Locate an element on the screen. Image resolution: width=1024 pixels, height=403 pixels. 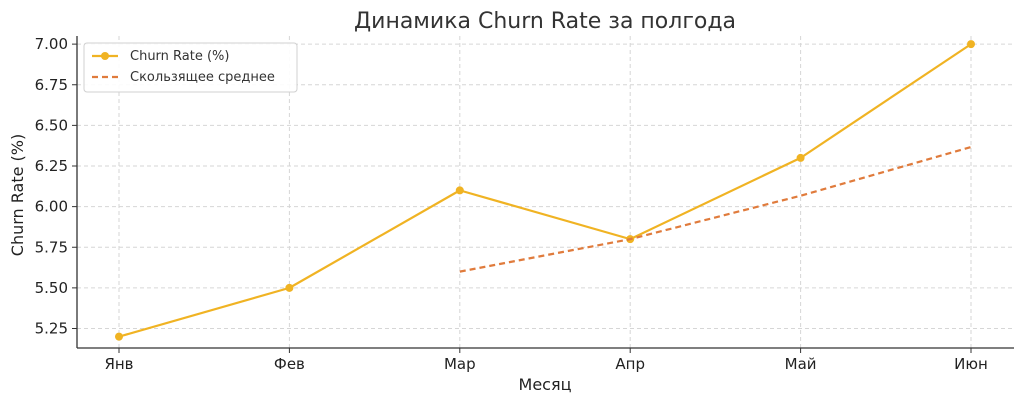
y-axis-label: Churn Rate (%) is located at coordinates (17, 195).